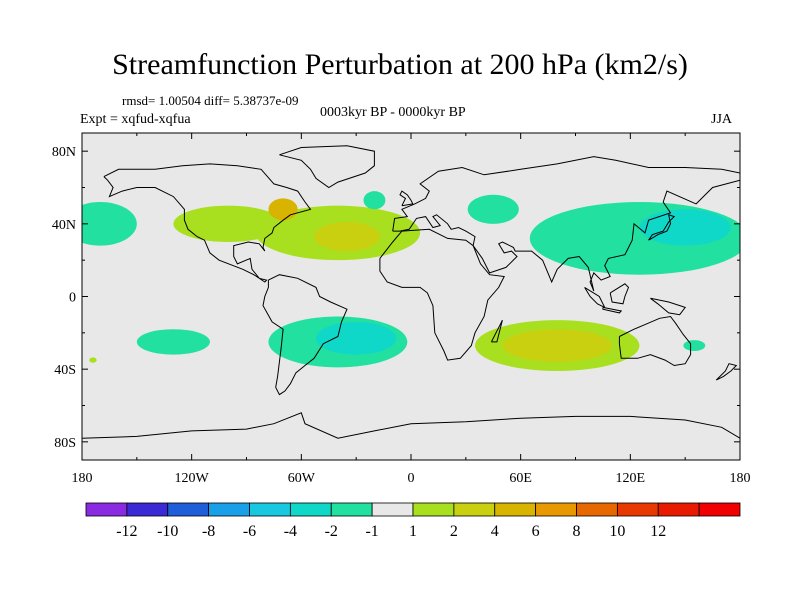 The height and width of the screenshot is (600, 800). What do you see at coordinates (290, 531) in the screenshot?
I see `colorbar-label: -4` at bounding box center [290, 531].